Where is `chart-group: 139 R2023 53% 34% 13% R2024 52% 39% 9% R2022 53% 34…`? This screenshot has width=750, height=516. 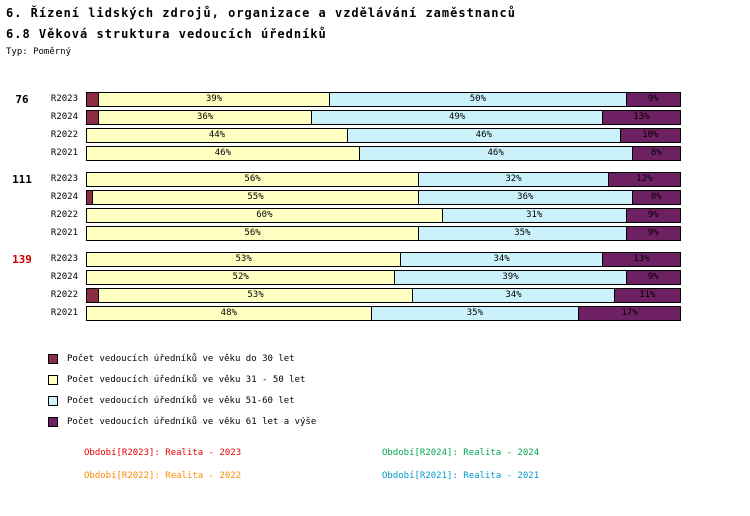 chart-group: 139 R2023 53% 34% 13% R2024 52% 39% 9% R2022 53% 34… is located at coordinates (377, 286).